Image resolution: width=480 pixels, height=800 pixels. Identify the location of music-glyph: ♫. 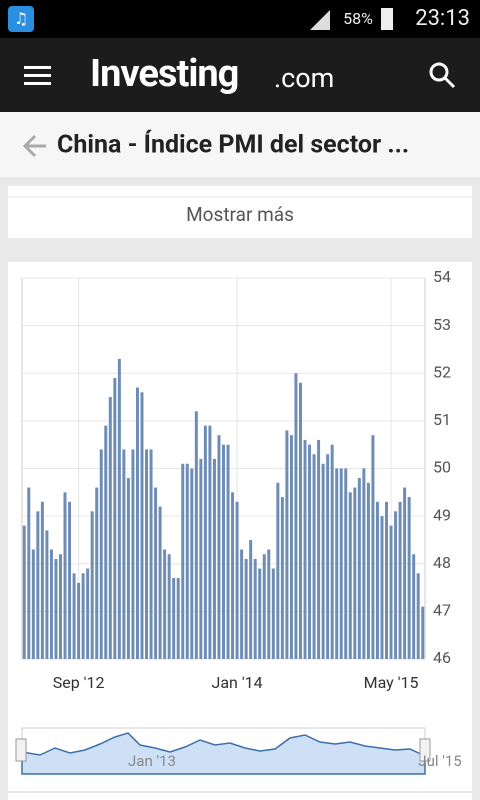
(21, 18).